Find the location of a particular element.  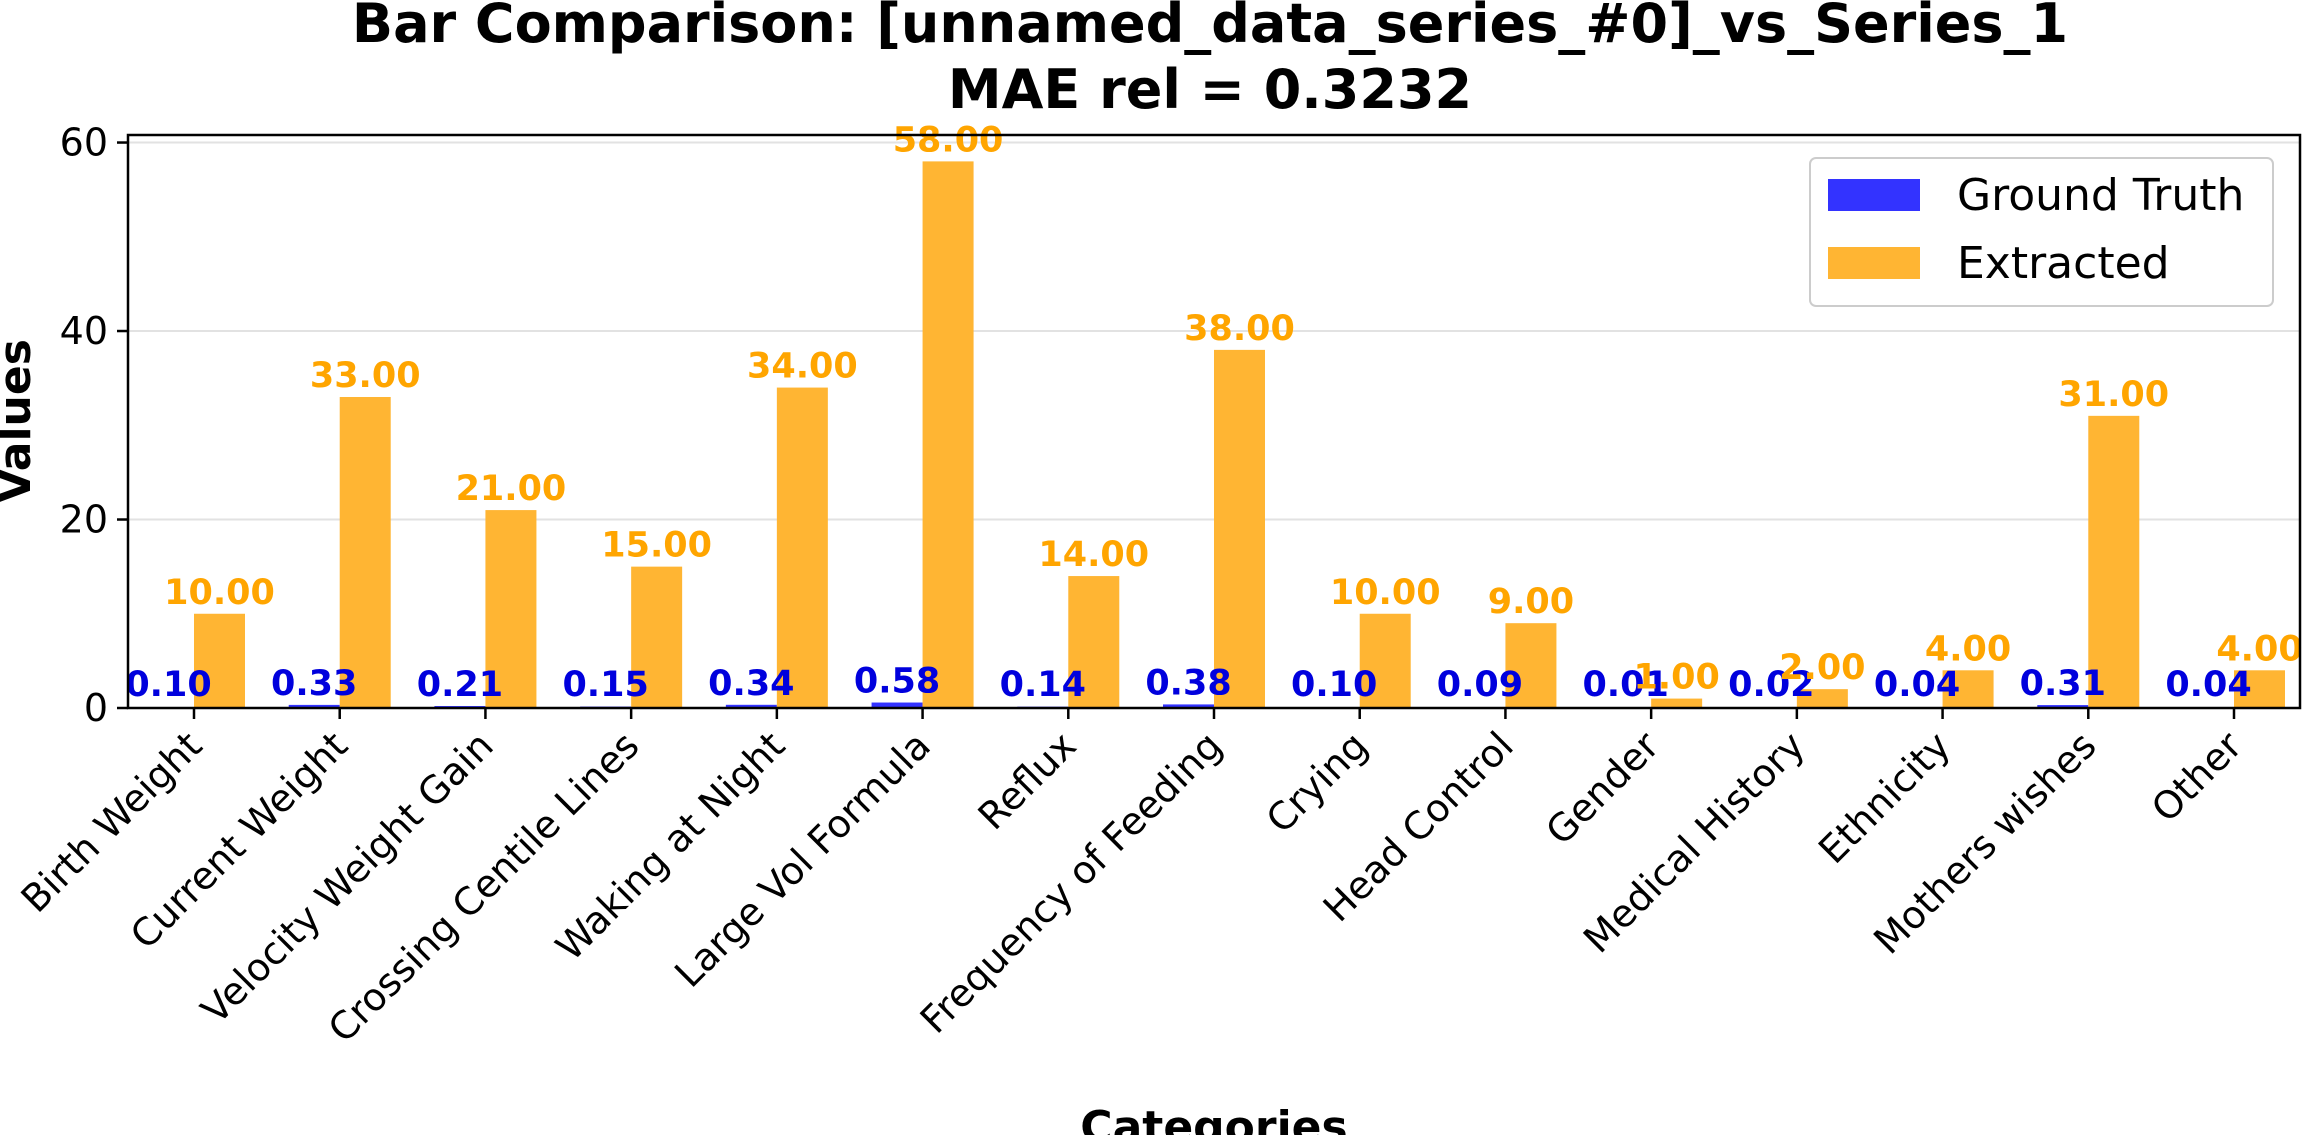

value-label-extracted: 14.00 is located at coordinates (1093, 555).